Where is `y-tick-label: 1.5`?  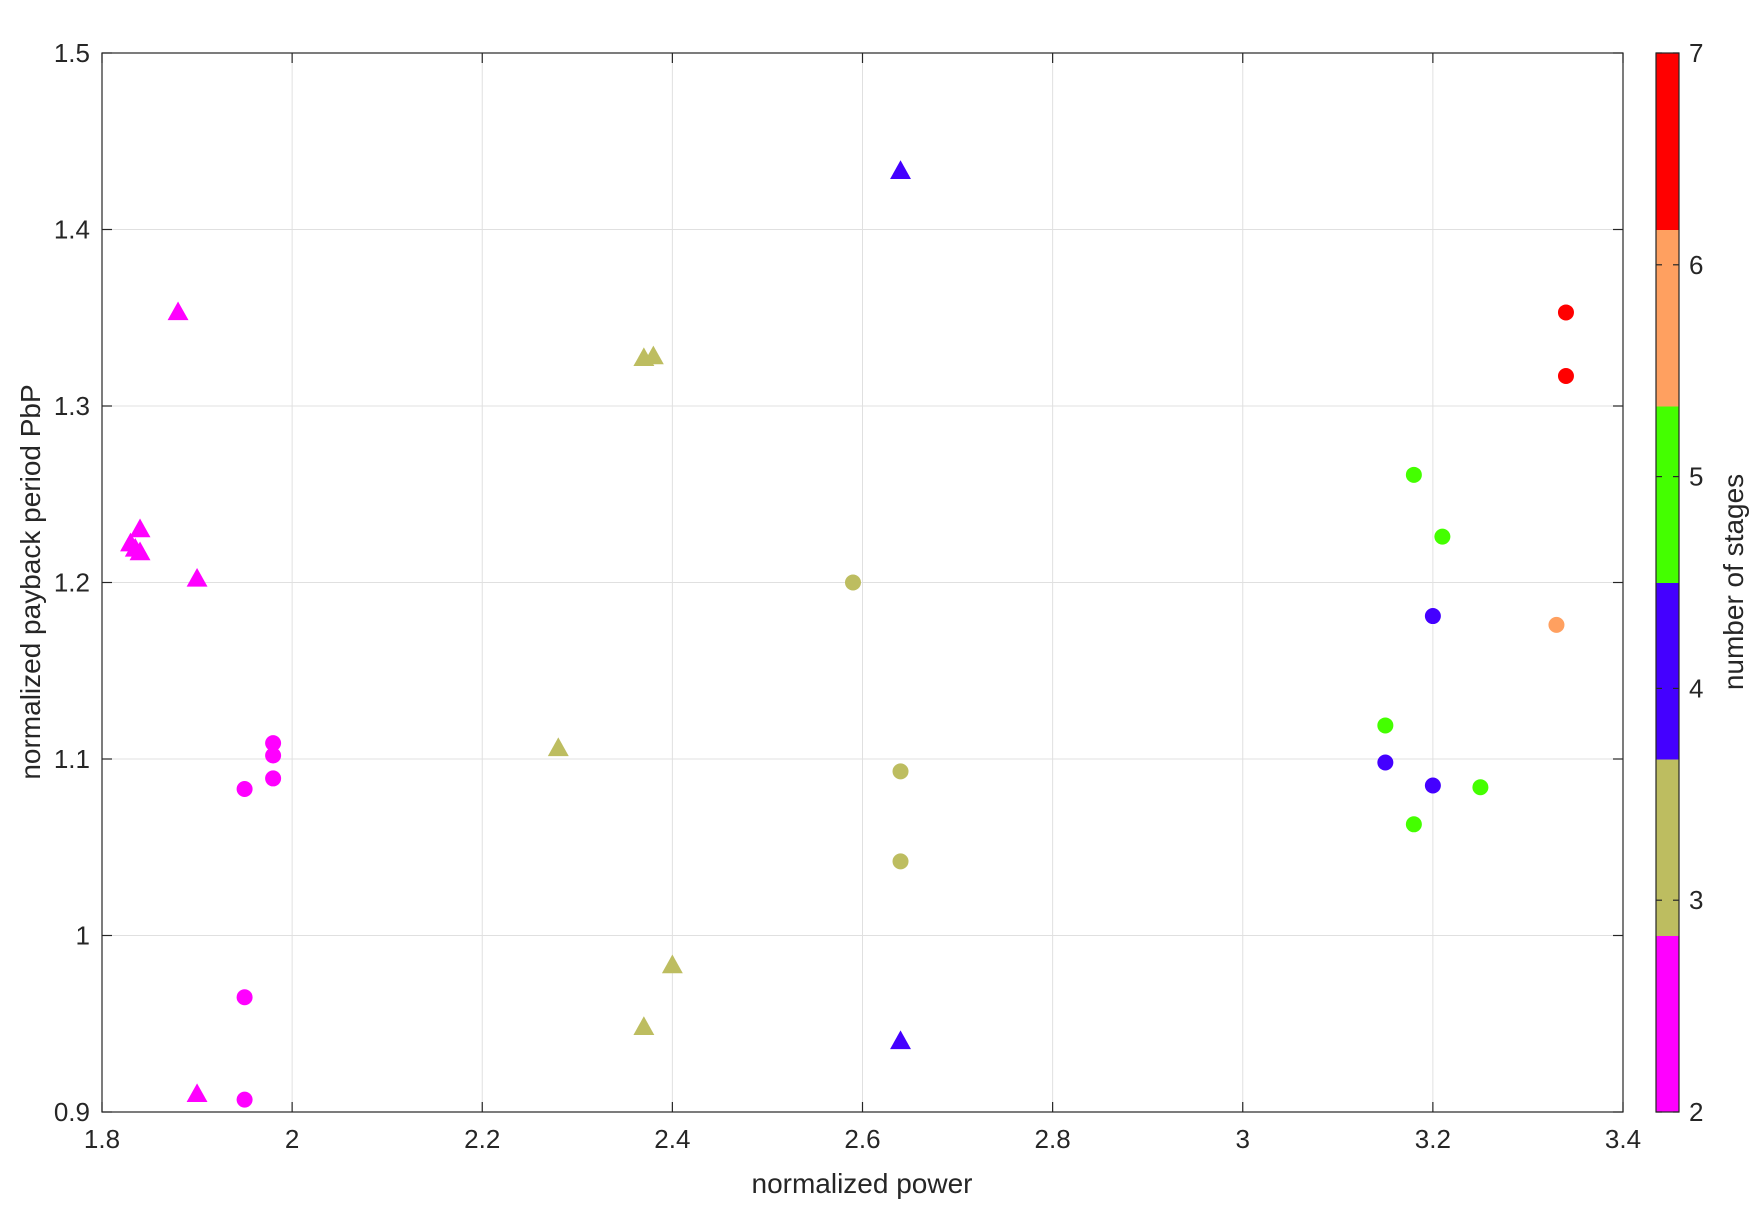
y-tick-label: 1.5 is located at coordinates (72, 53).